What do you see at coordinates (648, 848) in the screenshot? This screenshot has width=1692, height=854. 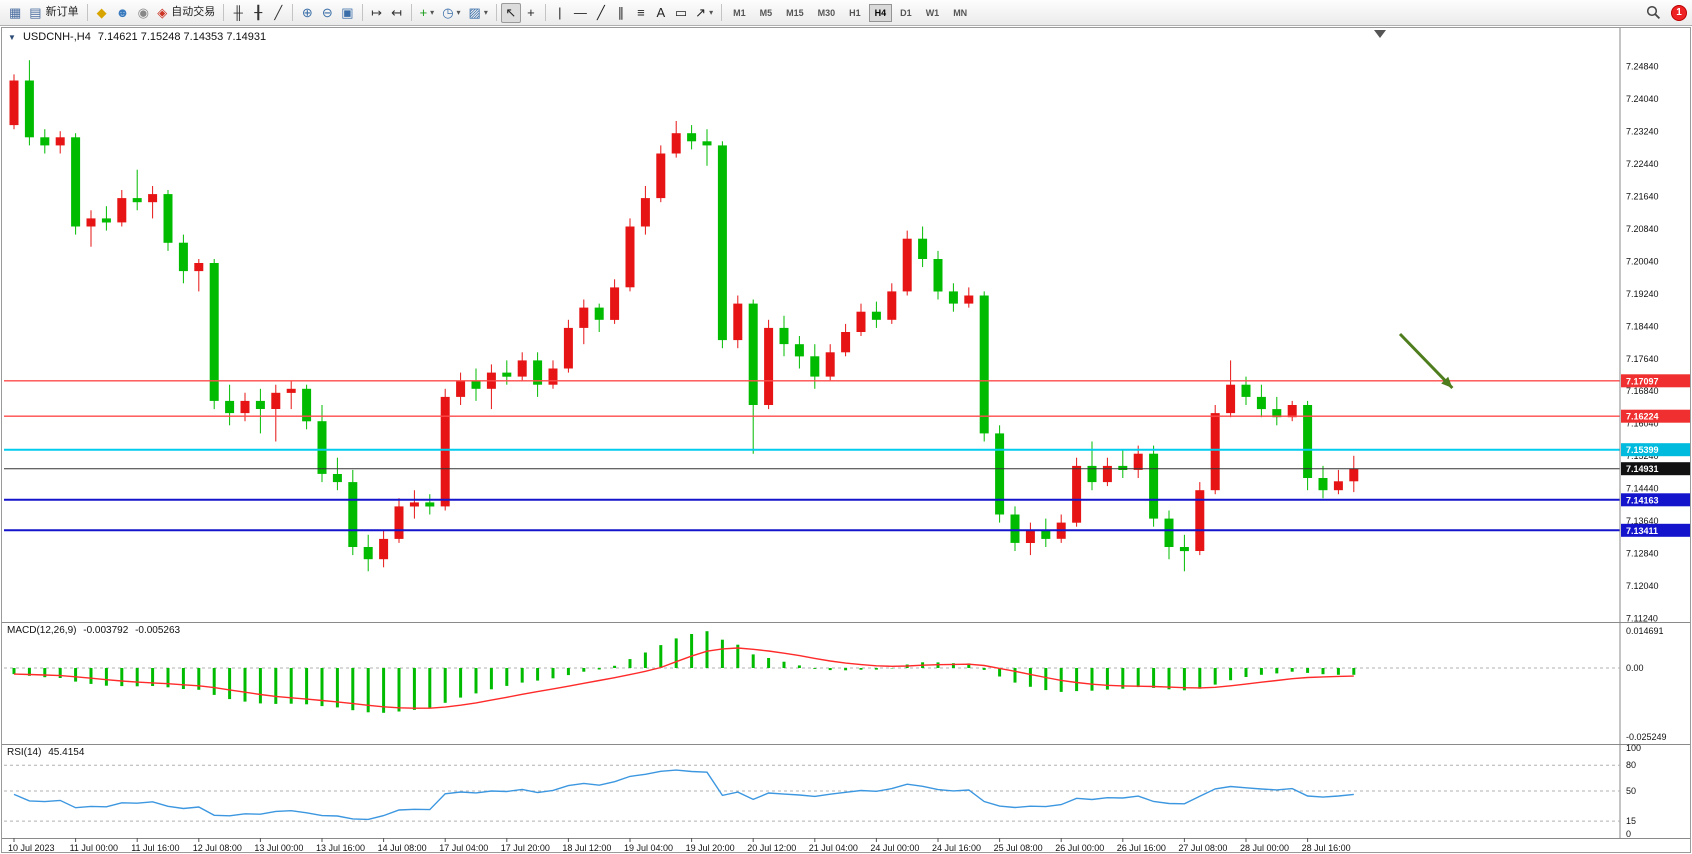 I see `time-axis-label: 19 Jul 04:00` at bounding box center [648, 848].